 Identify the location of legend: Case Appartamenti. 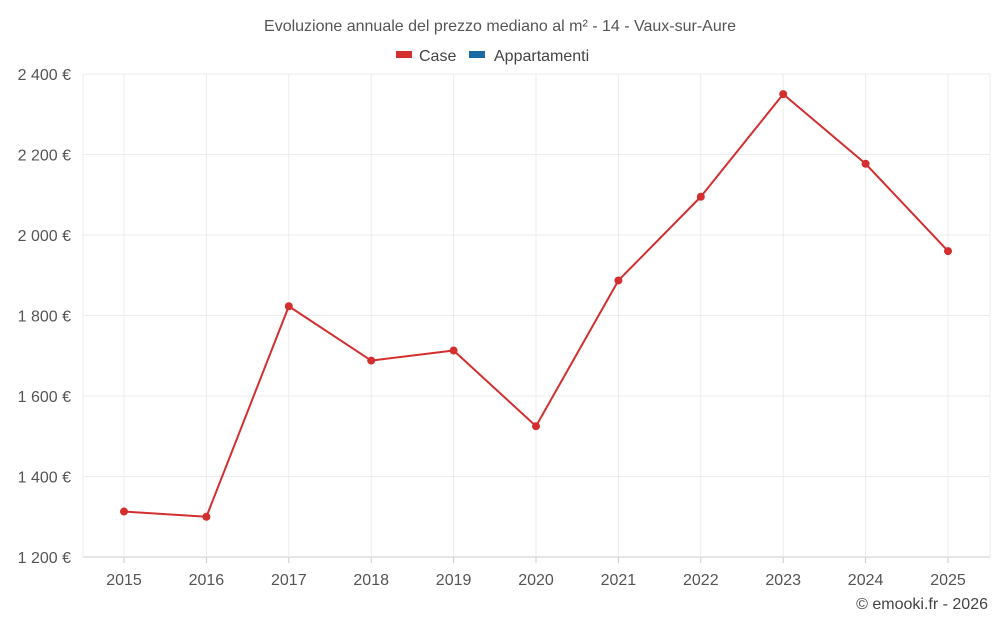
(492, 56).